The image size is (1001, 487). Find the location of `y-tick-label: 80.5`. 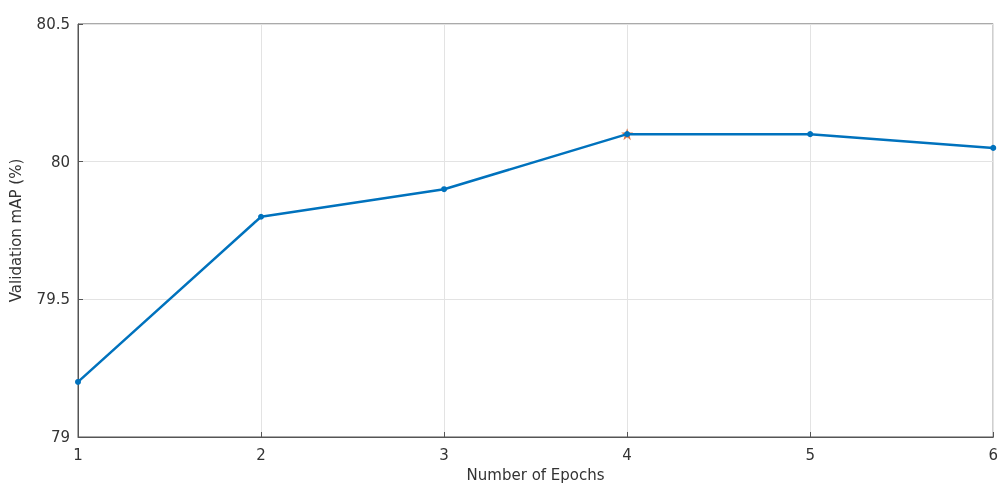

y-tick-label: 80.5 is located at coordinates (53, 24).